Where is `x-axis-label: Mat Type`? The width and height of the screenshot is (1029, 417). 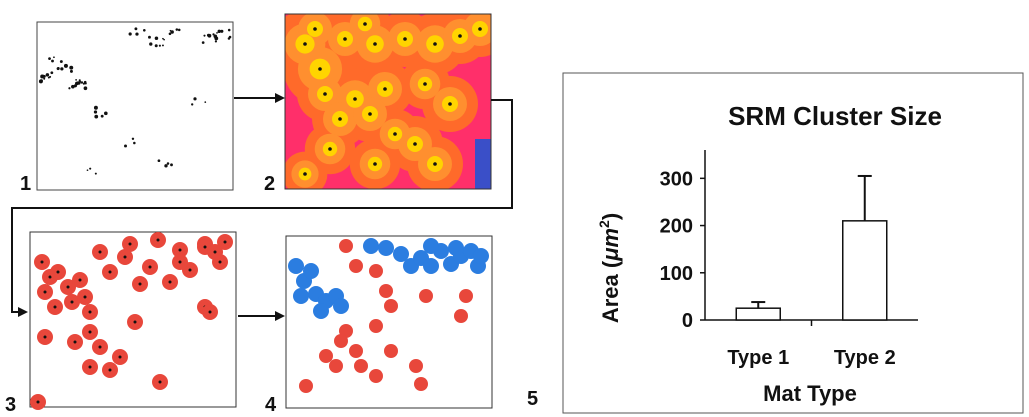 x-axis-label: Mat Type is located at coordinates (810, 393).